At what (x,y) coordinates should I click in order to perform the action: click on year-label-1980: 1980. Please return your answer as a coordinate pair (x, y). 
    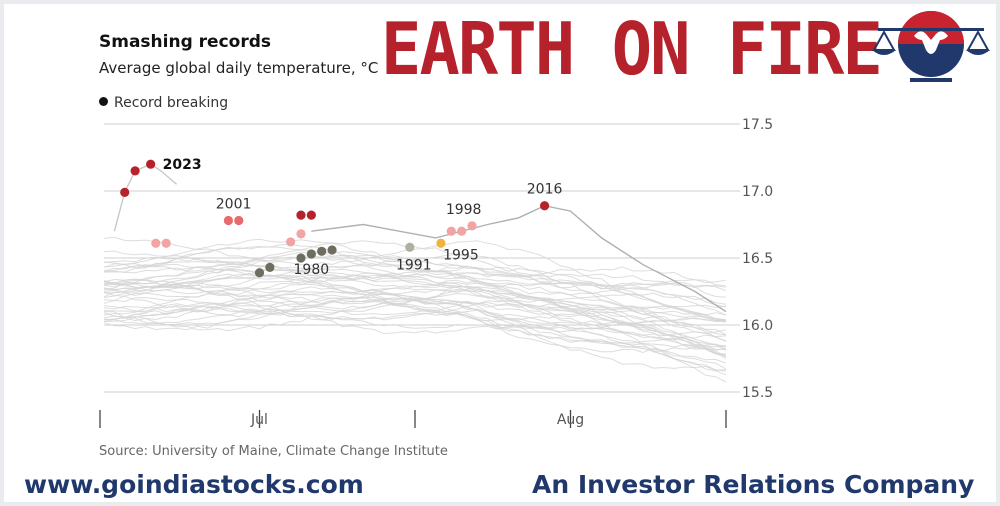
    Looking at the image, I should click on (312, 270).